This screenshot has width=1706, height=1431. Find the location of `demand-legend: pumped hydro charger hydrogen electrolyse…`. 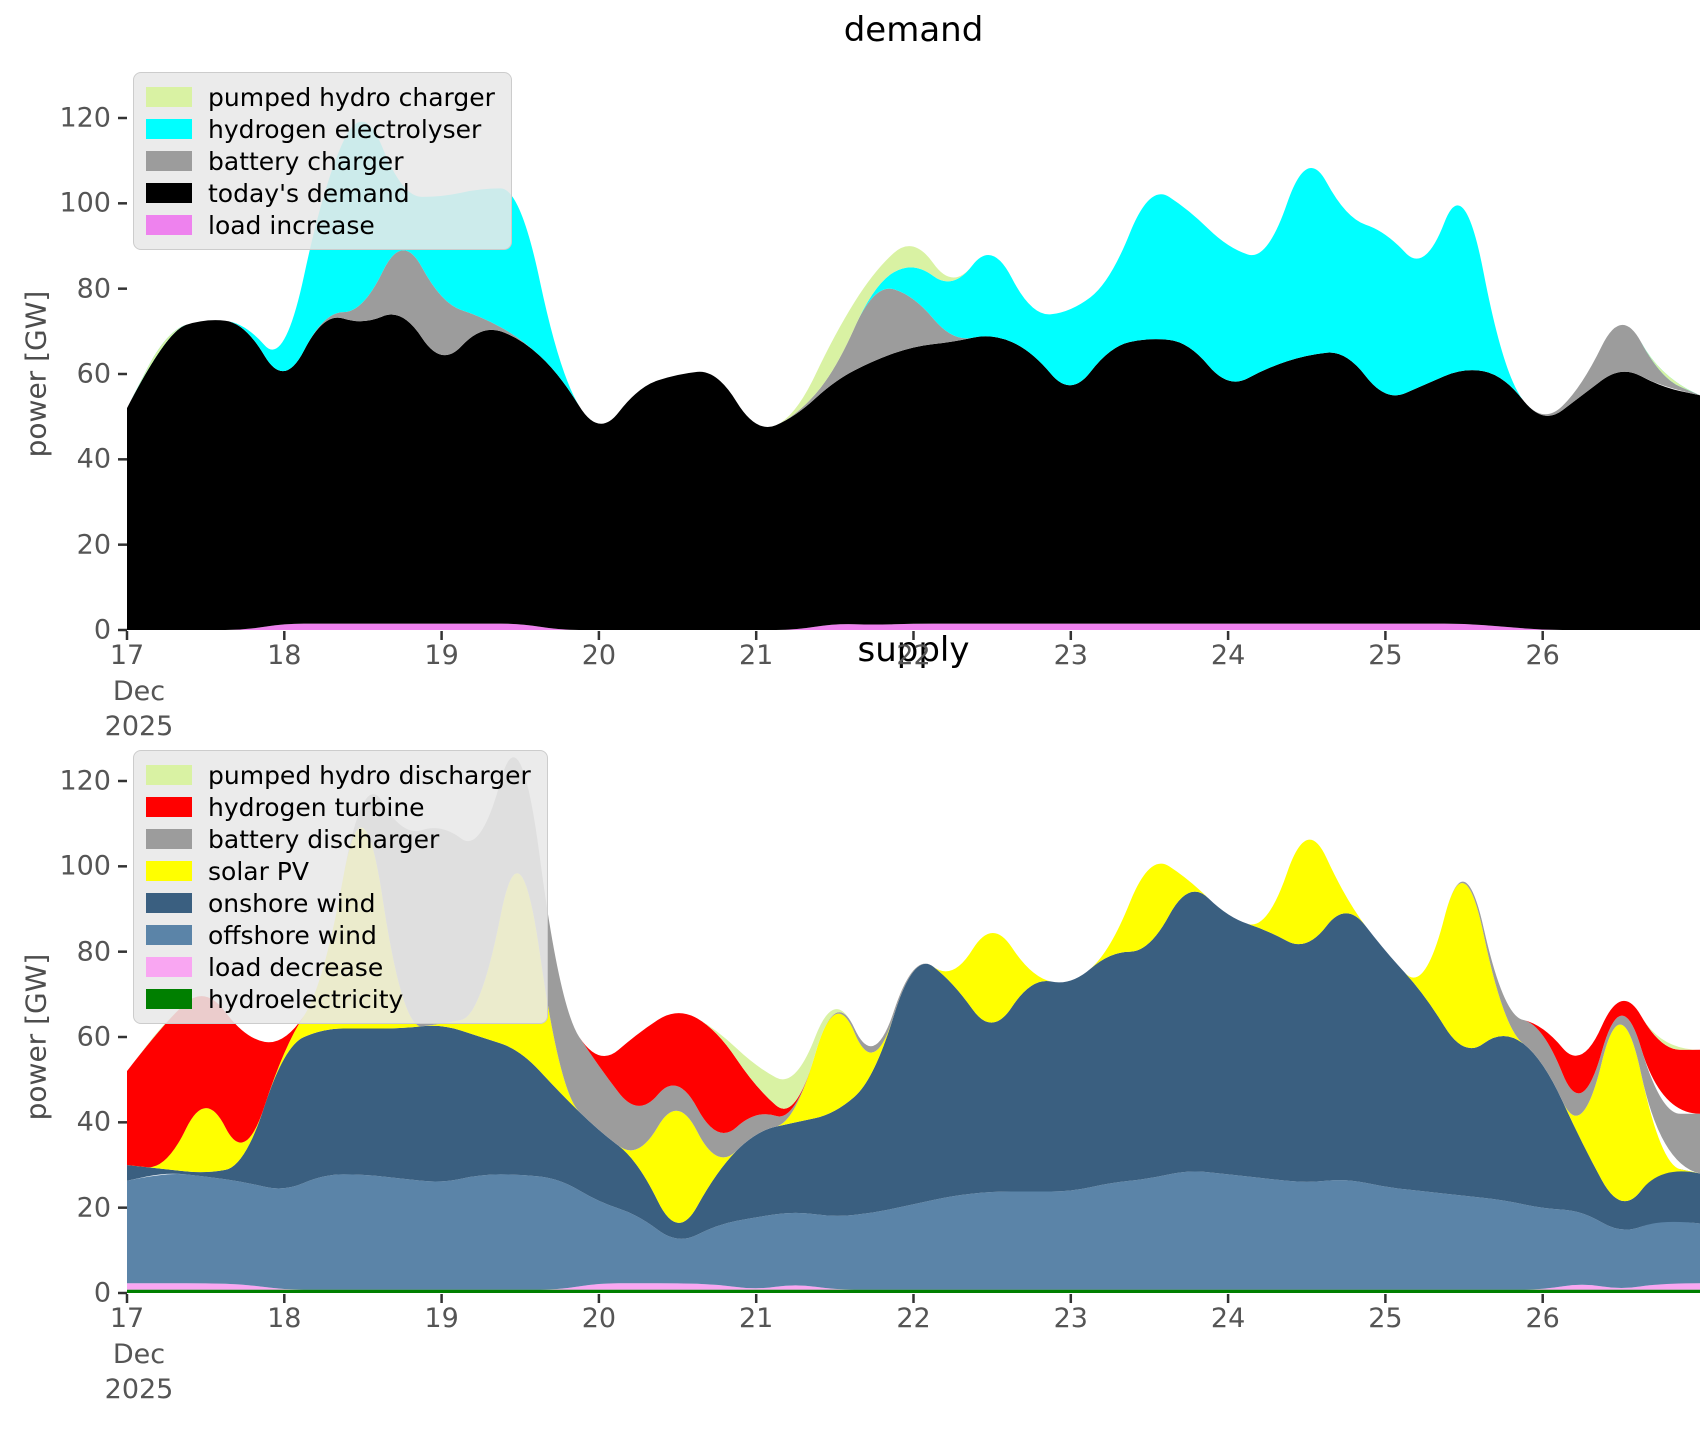

demand-legend: pumped hydro charger hydrogen electrolyse… is located at coordinates (322, 161).